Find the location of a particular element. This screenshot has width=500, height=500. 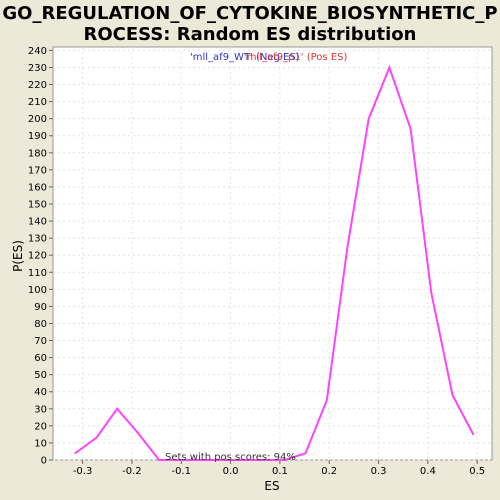

y-tick-label: 140 is located at coordinates (37, 222).